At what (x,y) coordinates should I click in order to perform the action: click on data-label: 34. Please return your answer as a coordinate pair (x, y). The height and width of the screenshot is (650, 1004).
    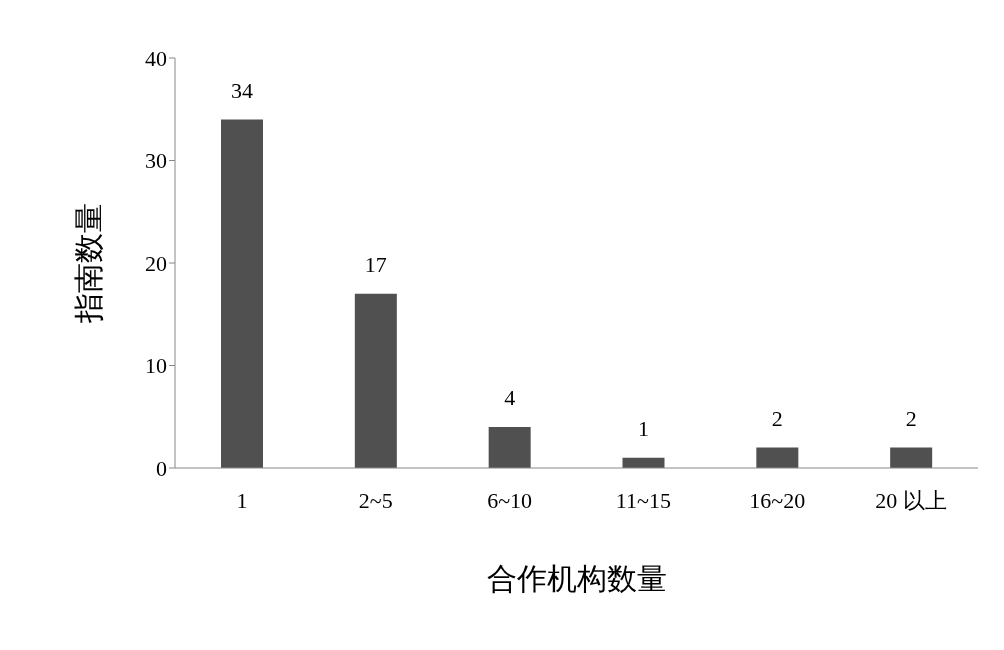
    Looking at the image, I should click on (242, 90).